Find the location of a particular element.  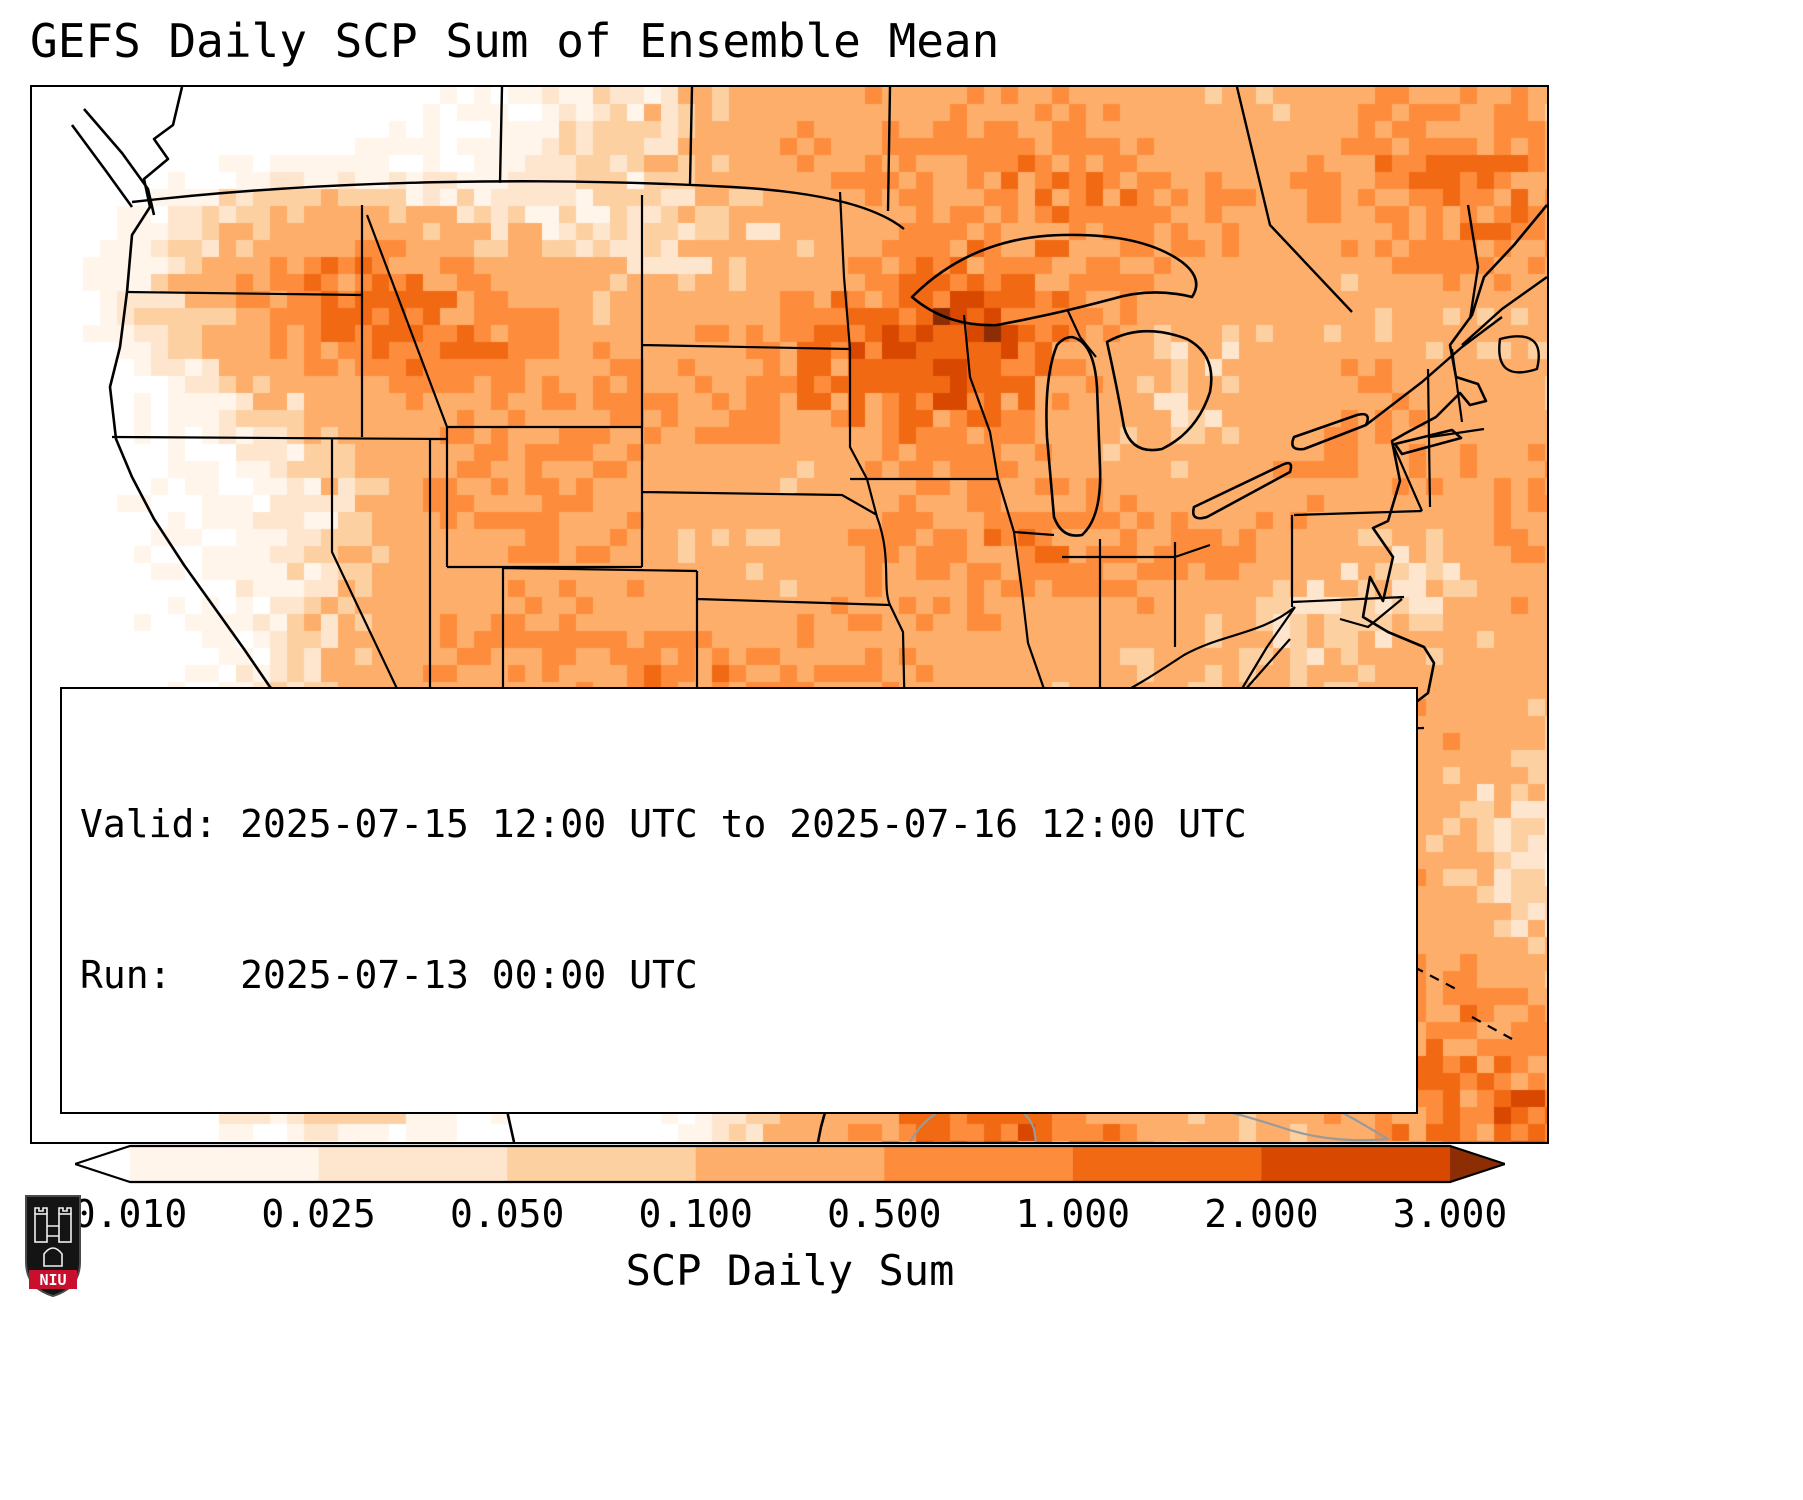

niu-logo: NIU is located at coordinates (53, 1246).